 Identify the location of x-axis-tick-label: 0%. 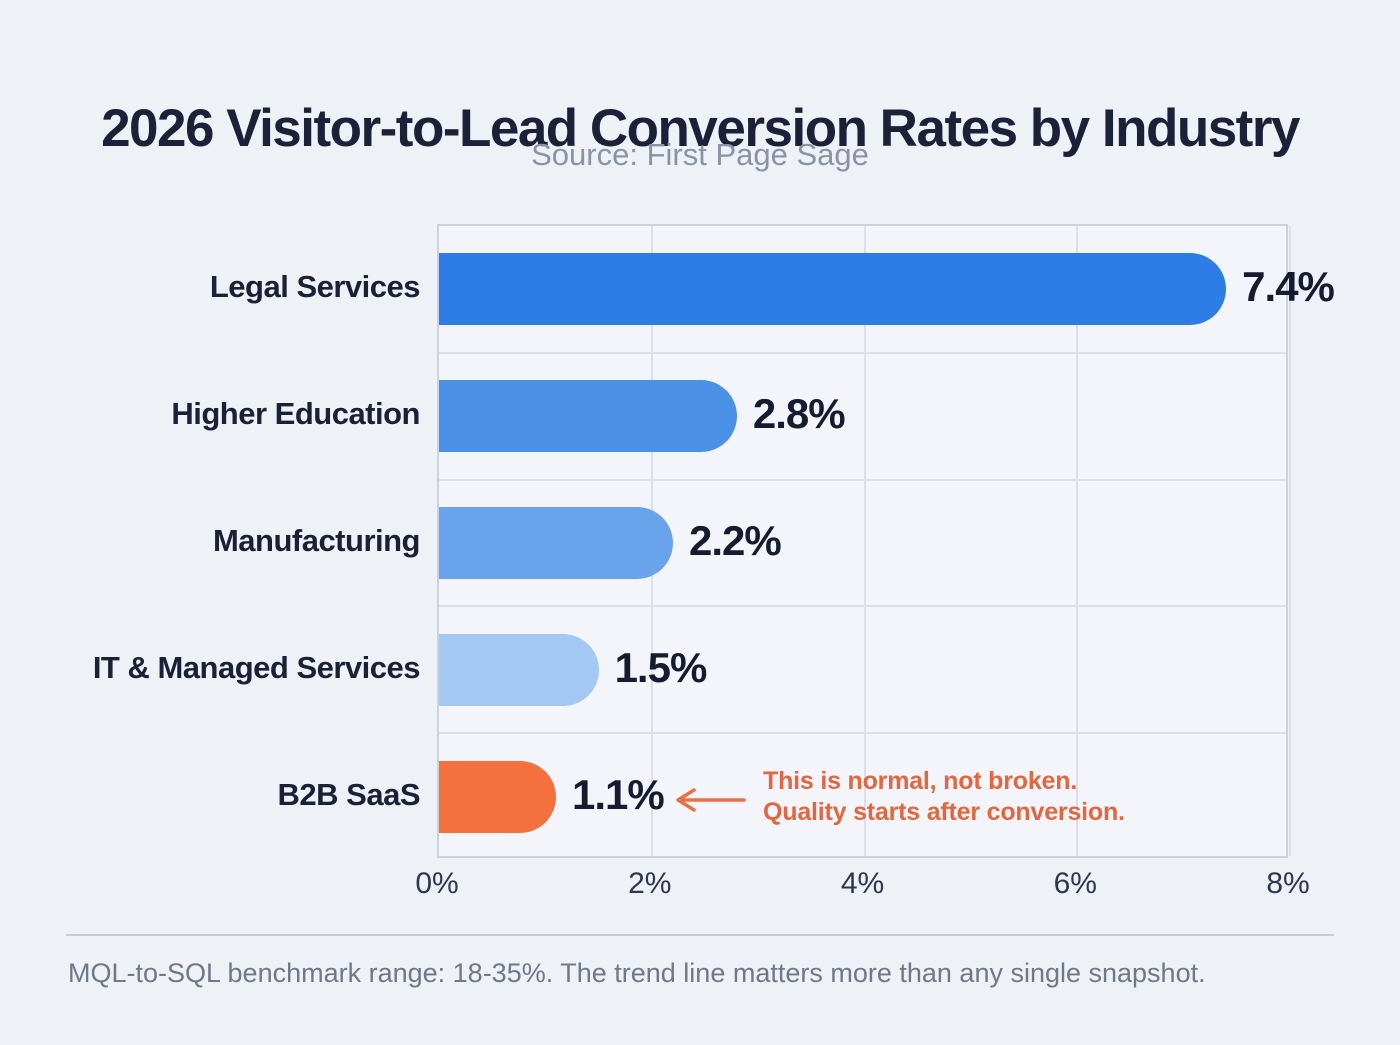
(437, 883).